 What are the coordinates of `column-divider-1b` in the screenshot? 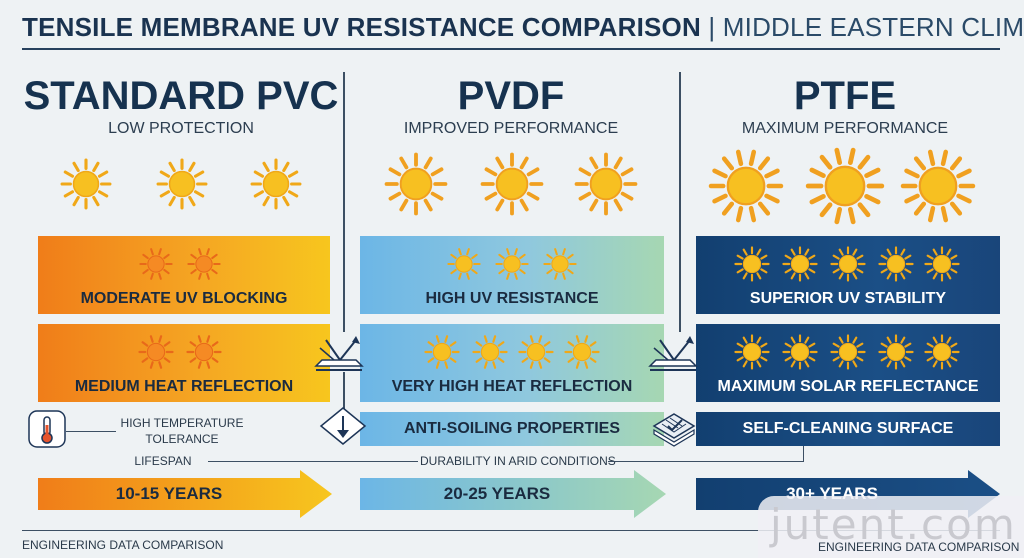 It's located at (344, 393).